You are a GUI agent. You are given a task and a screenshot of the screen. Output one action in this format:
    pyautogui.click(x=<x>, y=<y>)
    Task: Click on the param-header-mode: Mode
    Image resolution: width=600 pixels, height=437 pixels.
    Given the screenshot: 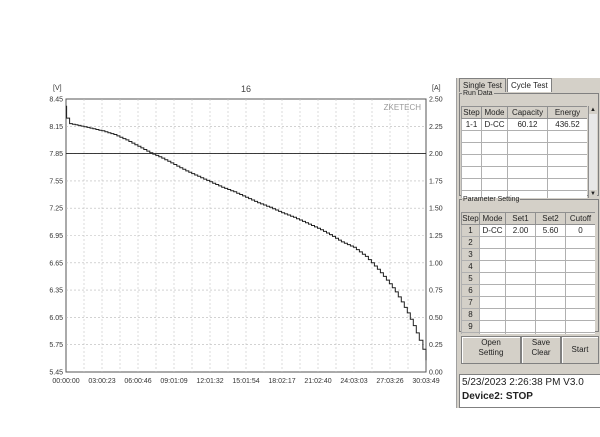 What is the action you would take?
    pyautogui.click(x=492, y=218)
    